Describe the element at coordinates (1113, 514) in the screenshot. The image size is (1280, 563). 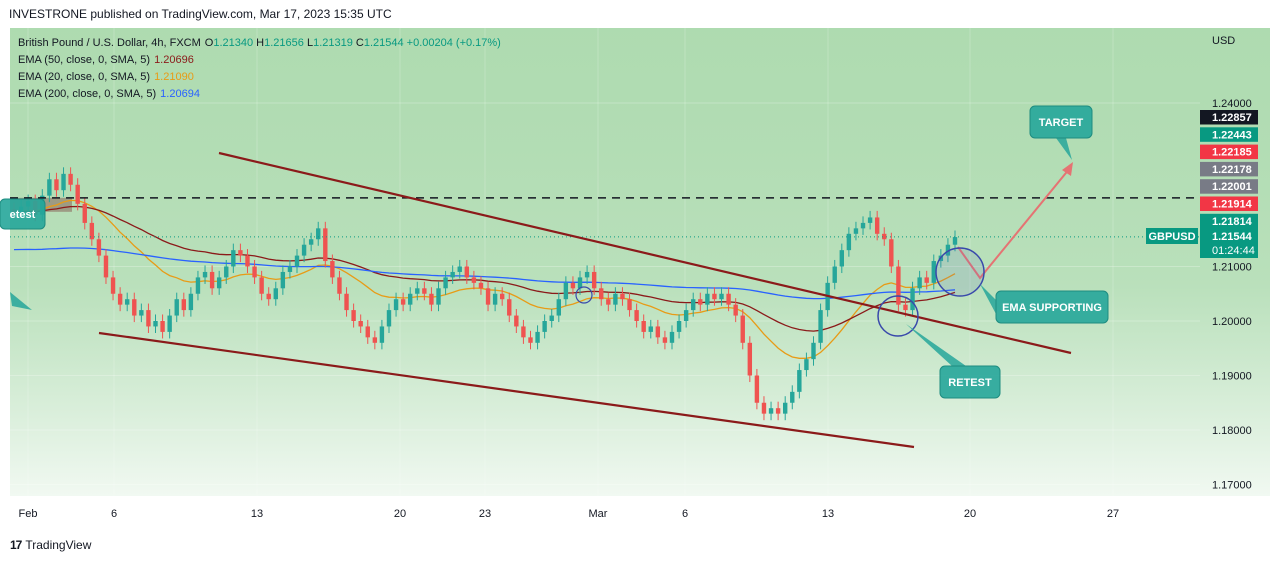
I see `time-tick-label: 27` at that location.